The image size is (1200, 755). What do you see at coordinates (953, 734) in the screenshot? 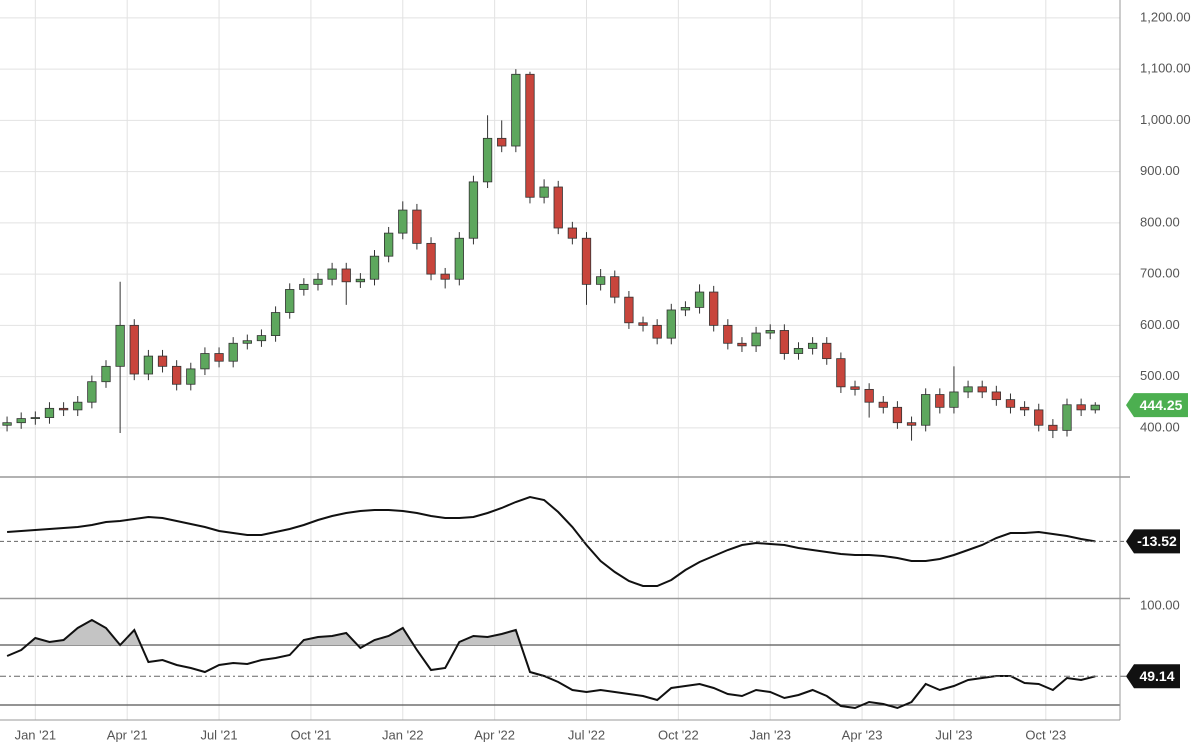
I see `x-tick-label: Jul '23` at bounding box center [953, 734].